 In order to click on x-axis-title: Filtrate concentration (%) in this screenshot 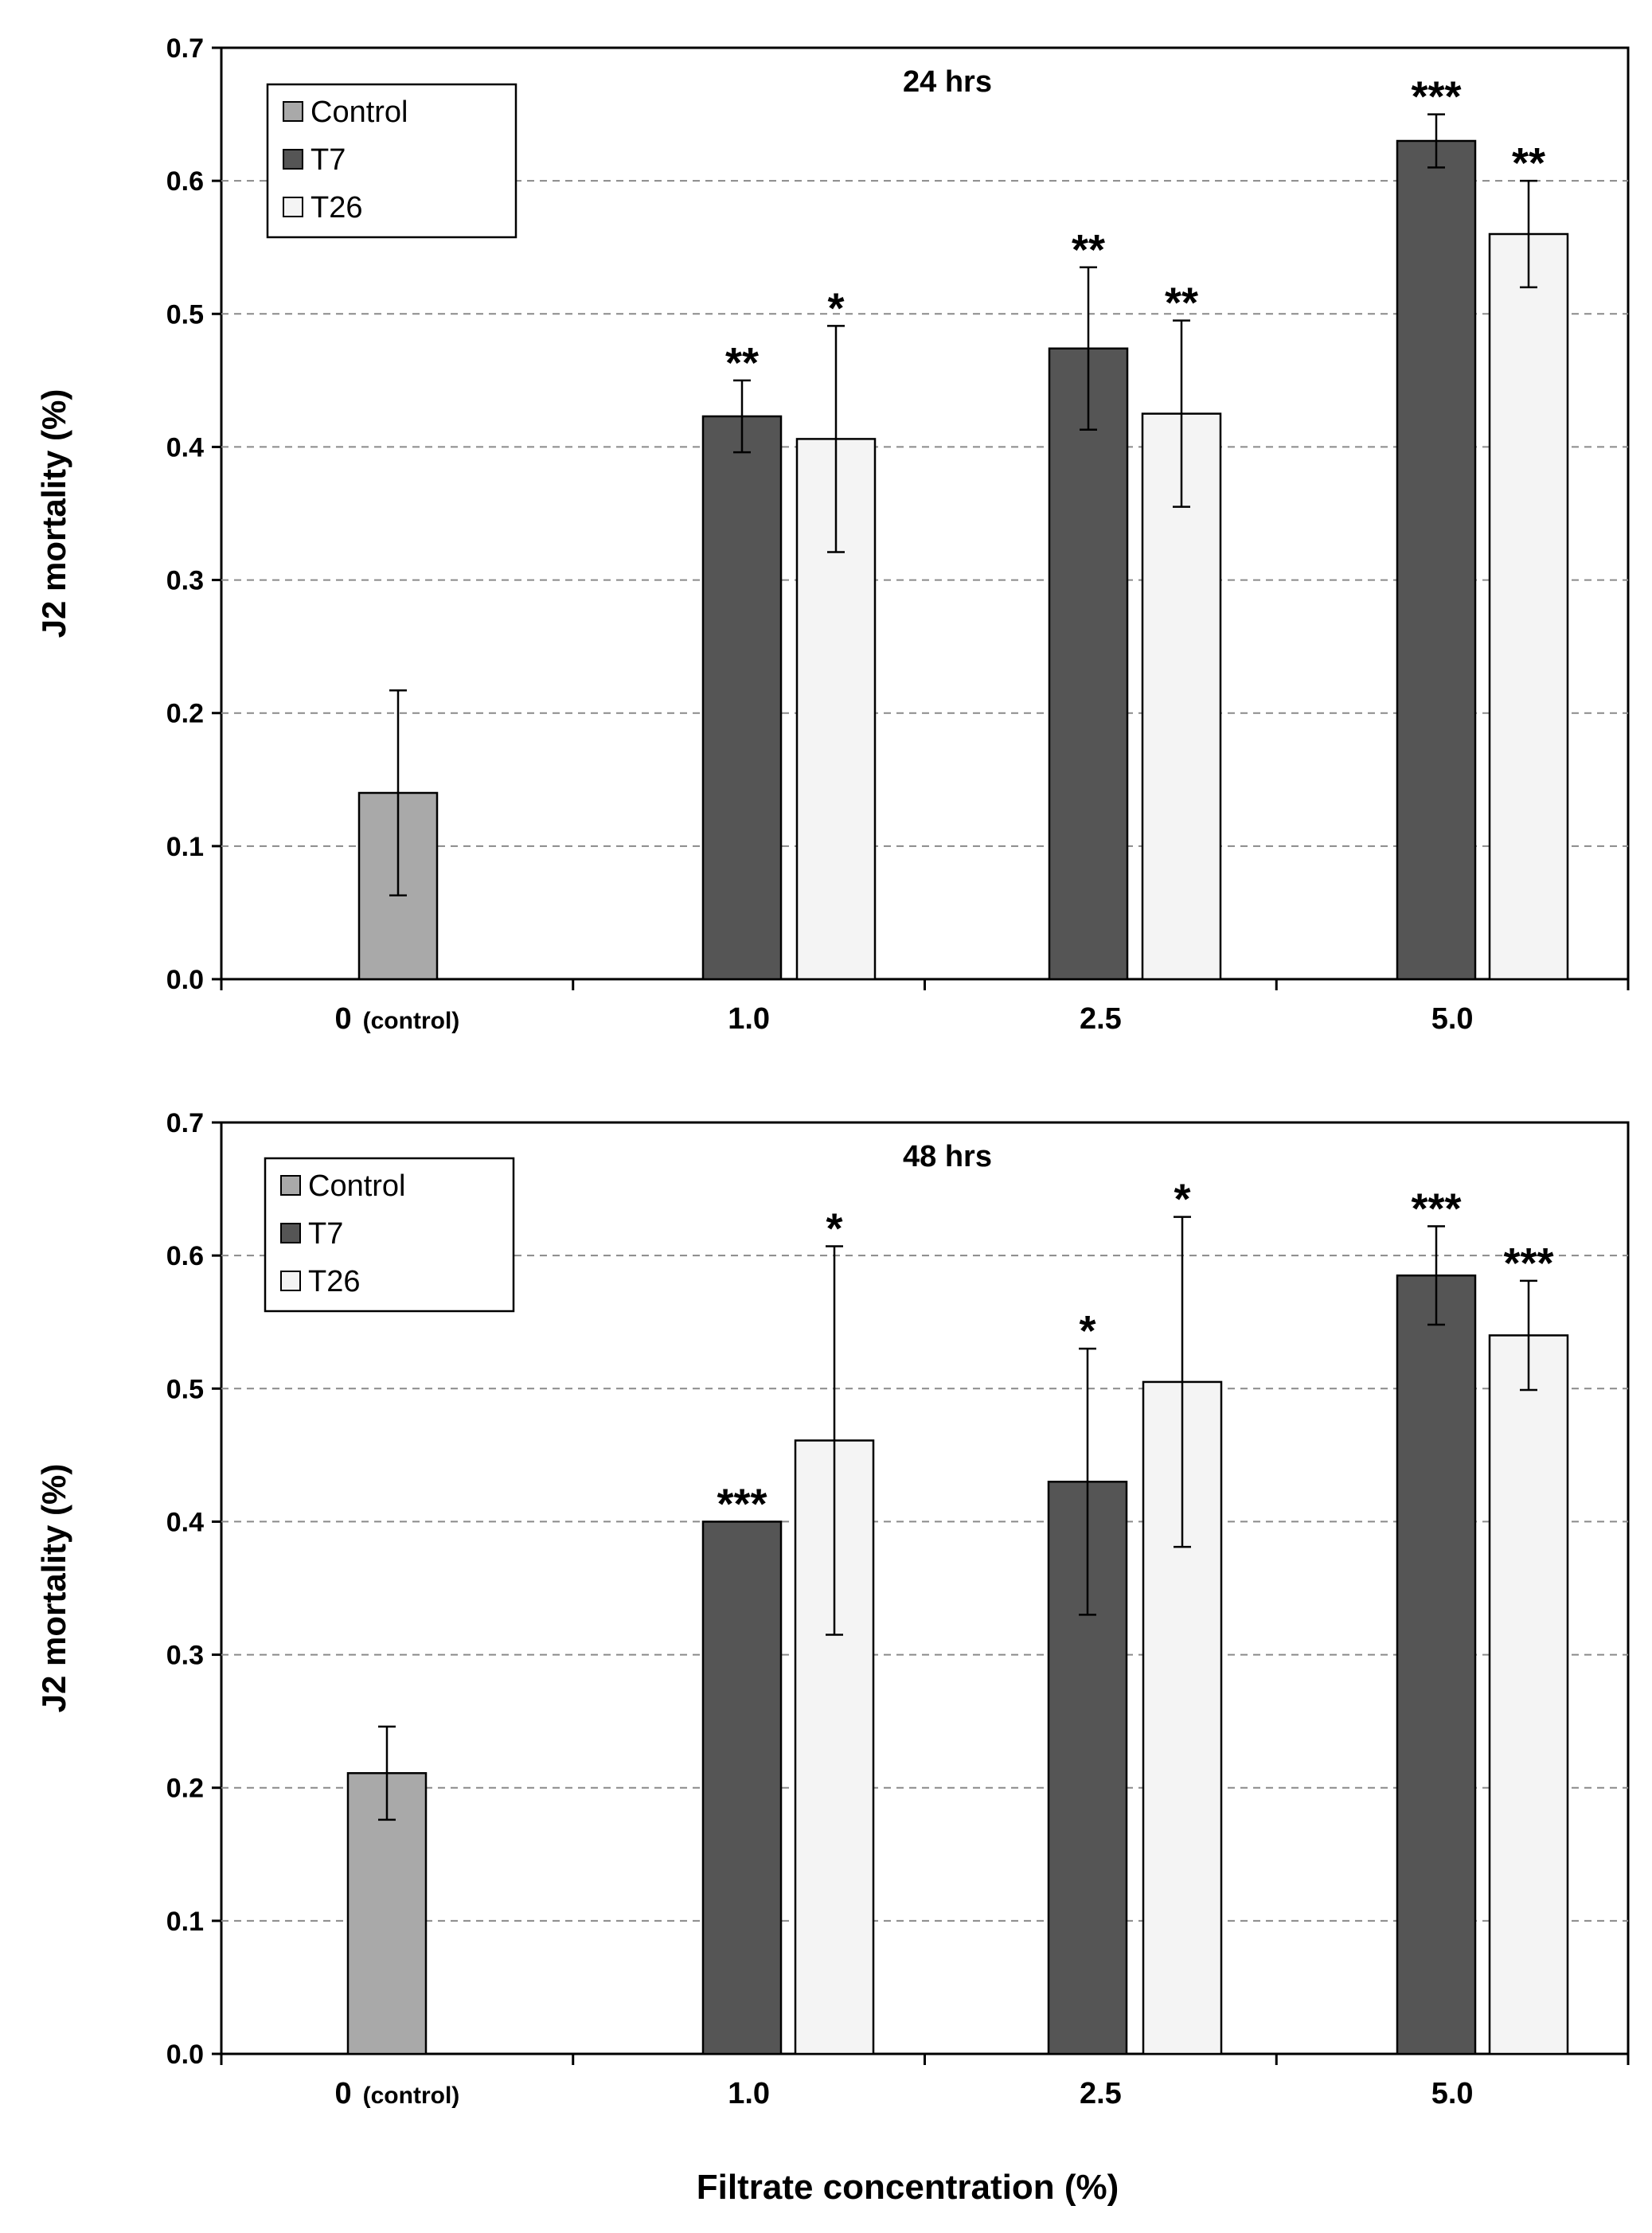, I will do `click(908, 2187)`.